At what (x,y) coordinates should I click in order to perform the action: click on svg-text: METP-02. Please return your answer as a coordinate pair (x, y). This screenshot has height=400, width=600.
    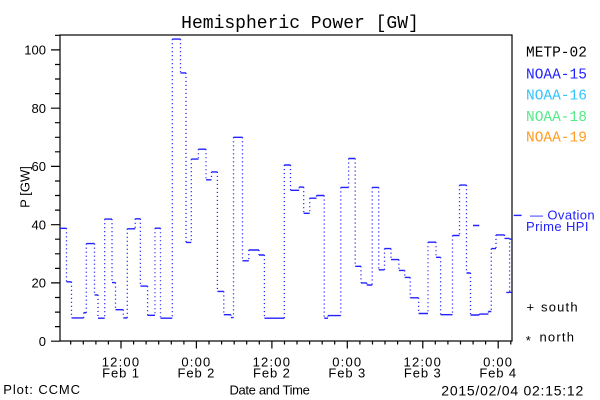
    Looking at the image, I should click on (556, 54).